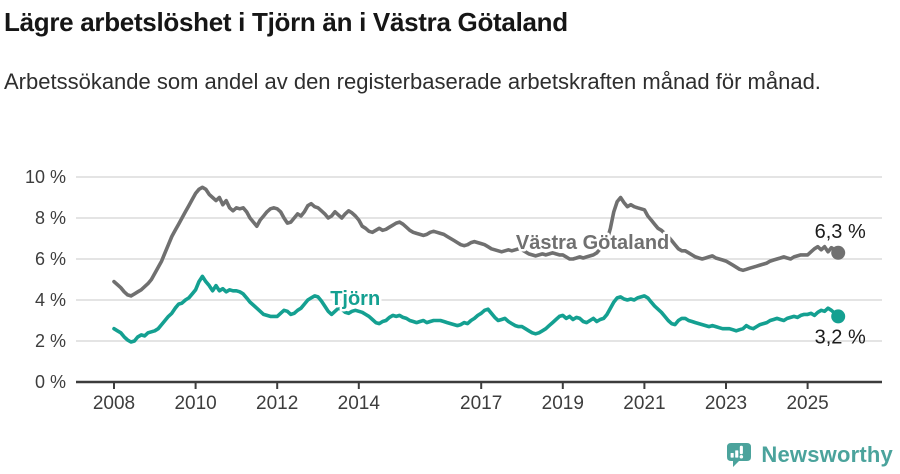 This screenshot has width=900, height=474. I want to click on y-axis-tick-label: 10 %, so click(45, 177).